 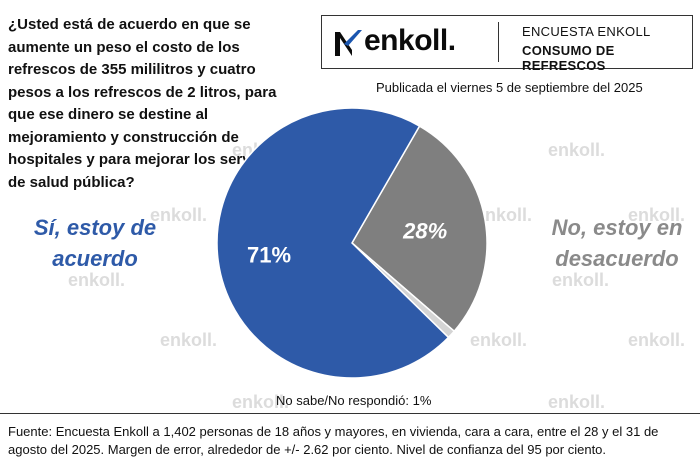 What do you see at coordinates (586, 31) in the screenshot?
I see `survey-title: ENCUESTA ENKOLL` at bounding box center [586, 31].